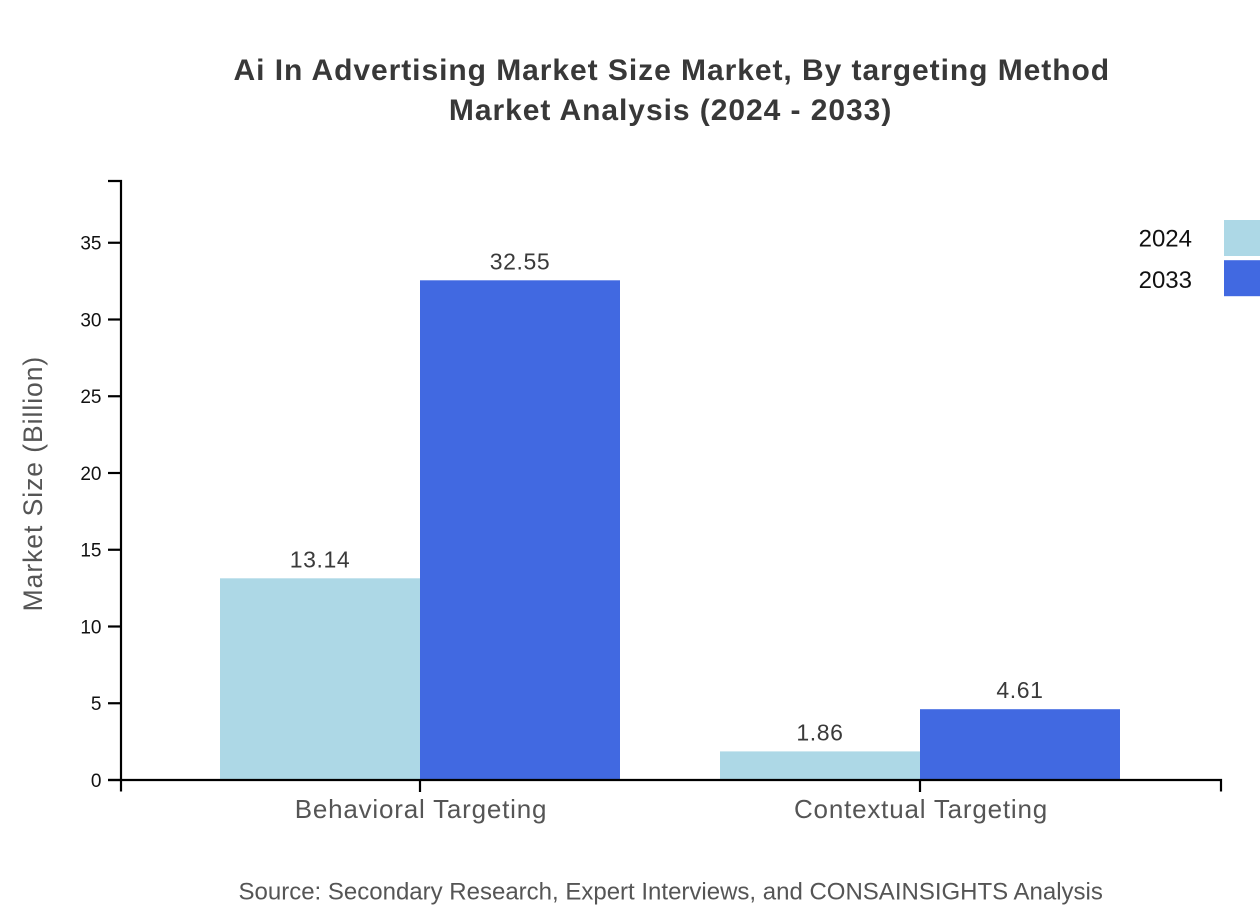 This screenshot has height=920, width=1260. Describe the element at coordinates (90, 474) in the screenshot. I see `svg-text: 20` at that location.